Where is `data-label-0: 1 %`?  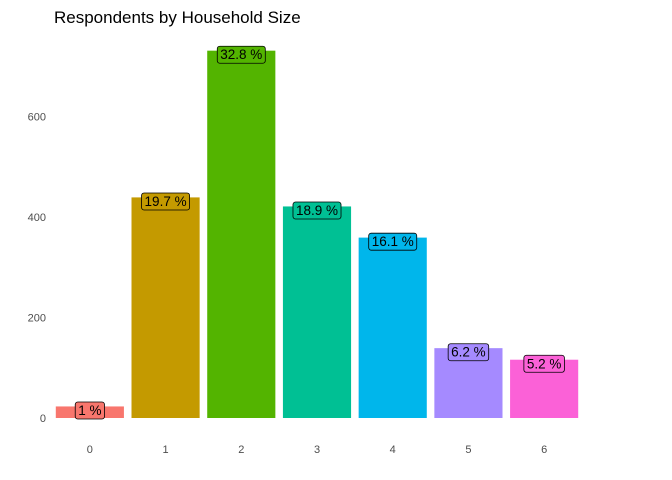 data-label-0: 1 % is located at coordinates (89, 410).